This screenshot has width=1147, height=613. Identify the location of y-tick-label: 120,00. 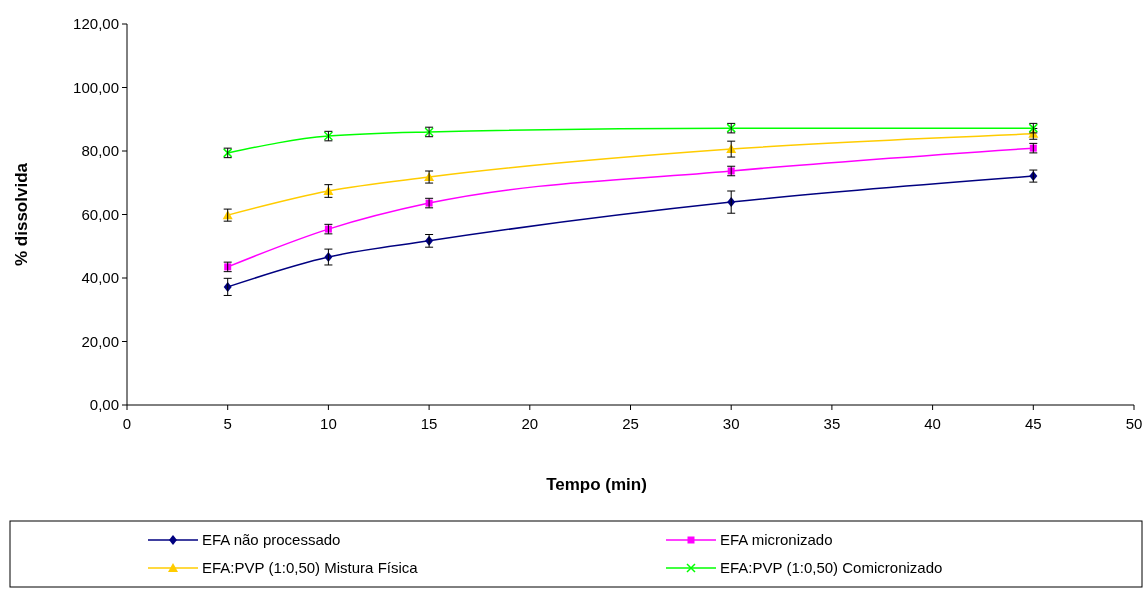
(96, 24).